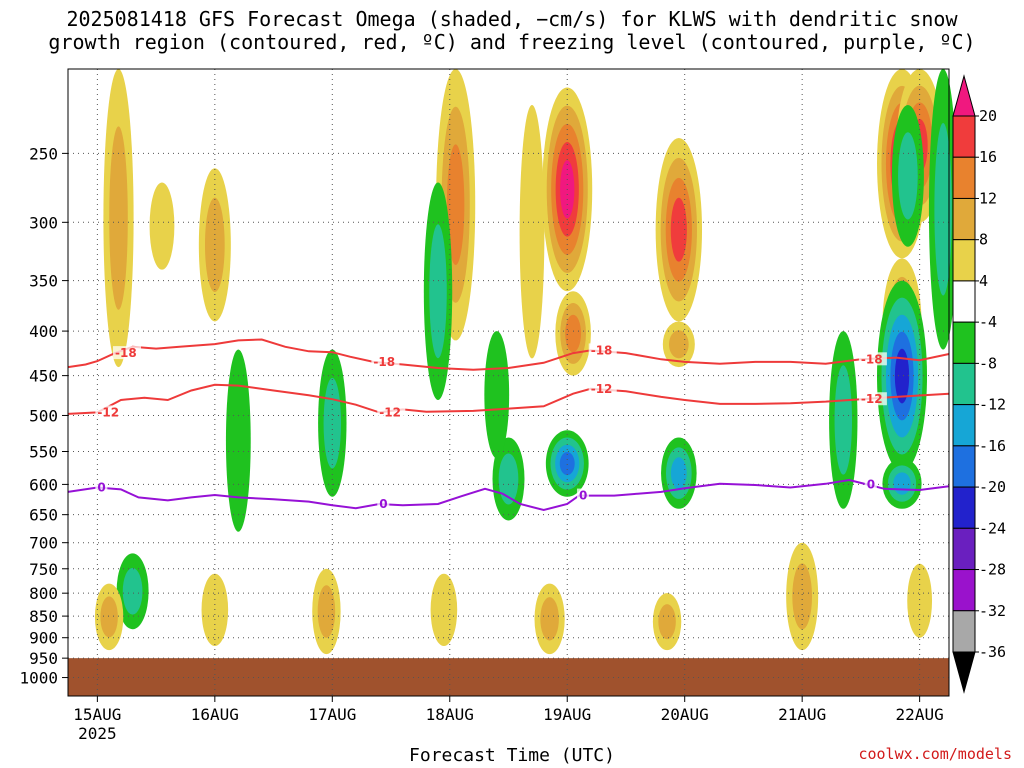 The width and height of the screenshot is (1024, 768). Describe the element at coordinates (988, 322) in the screenshot. I see `colorbar-label-5: -4` at that location.